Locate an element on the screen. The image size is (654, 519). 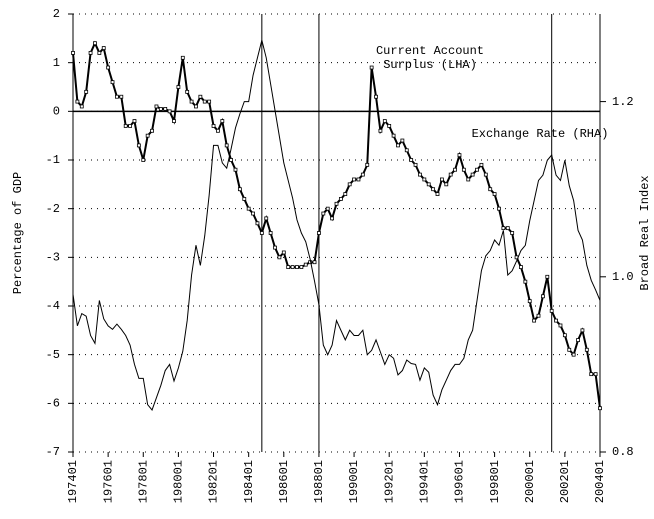
x-tick-label: 199201 is located at coordinates (389, 481).